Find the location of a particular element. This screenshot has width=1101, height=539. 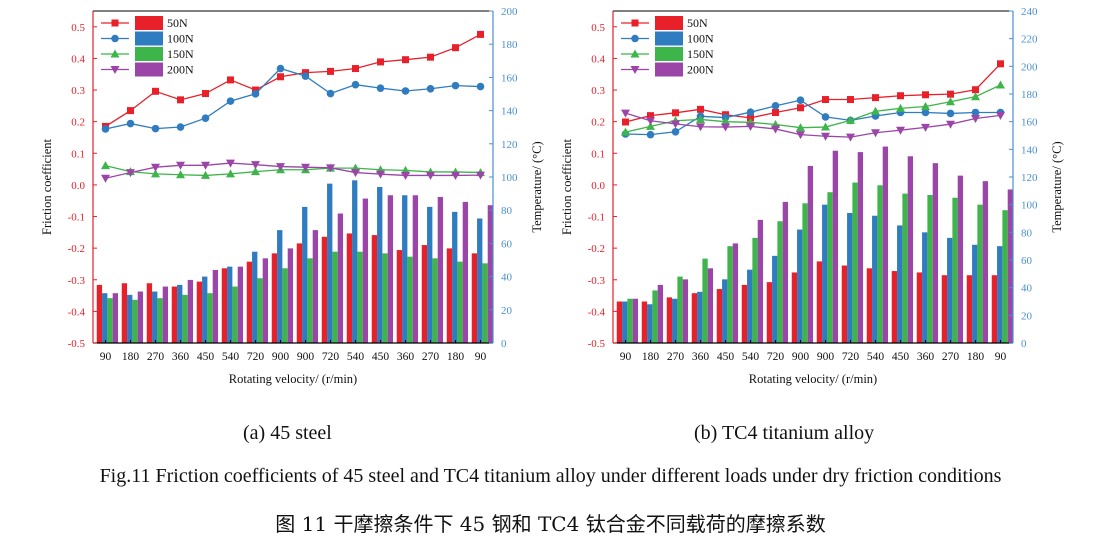

y-tick-label: -0.2 is located at coordinates (596, 249).